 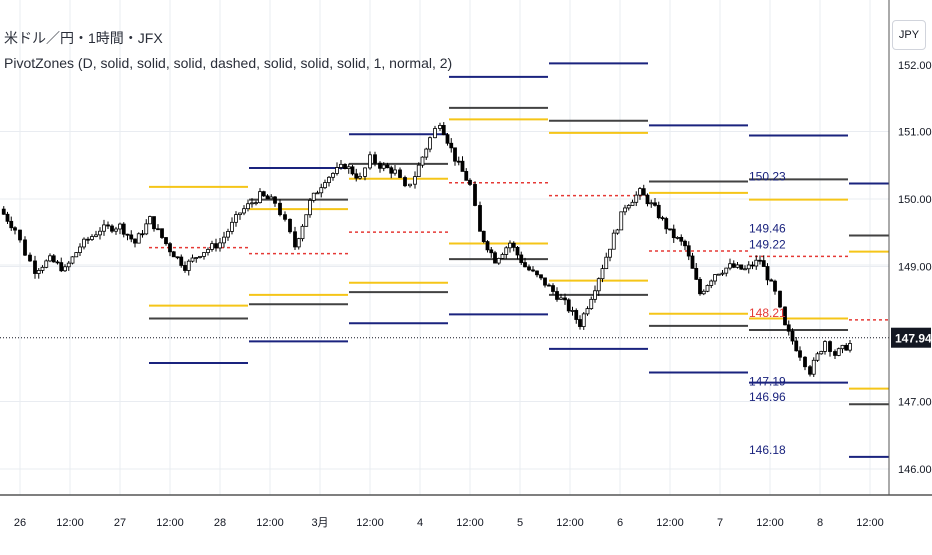 I want to click on last-price-badge, so click(x=911, y=337).